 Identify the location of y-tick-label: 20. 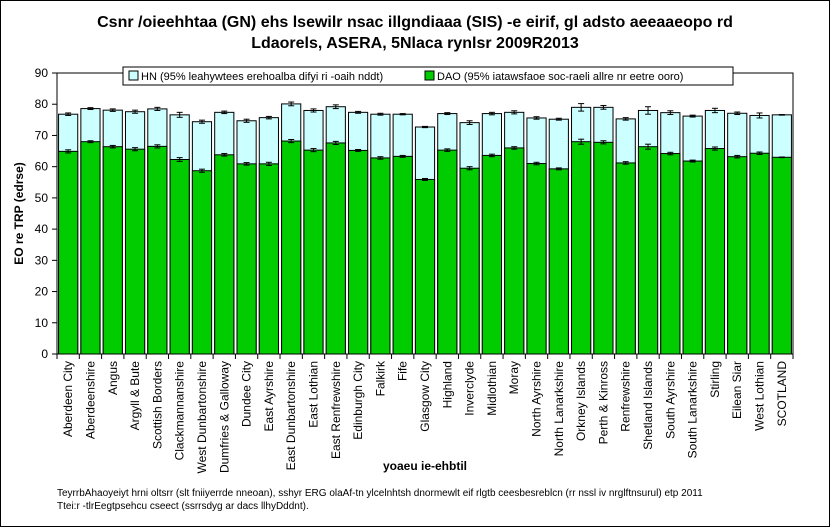
(42, 292).